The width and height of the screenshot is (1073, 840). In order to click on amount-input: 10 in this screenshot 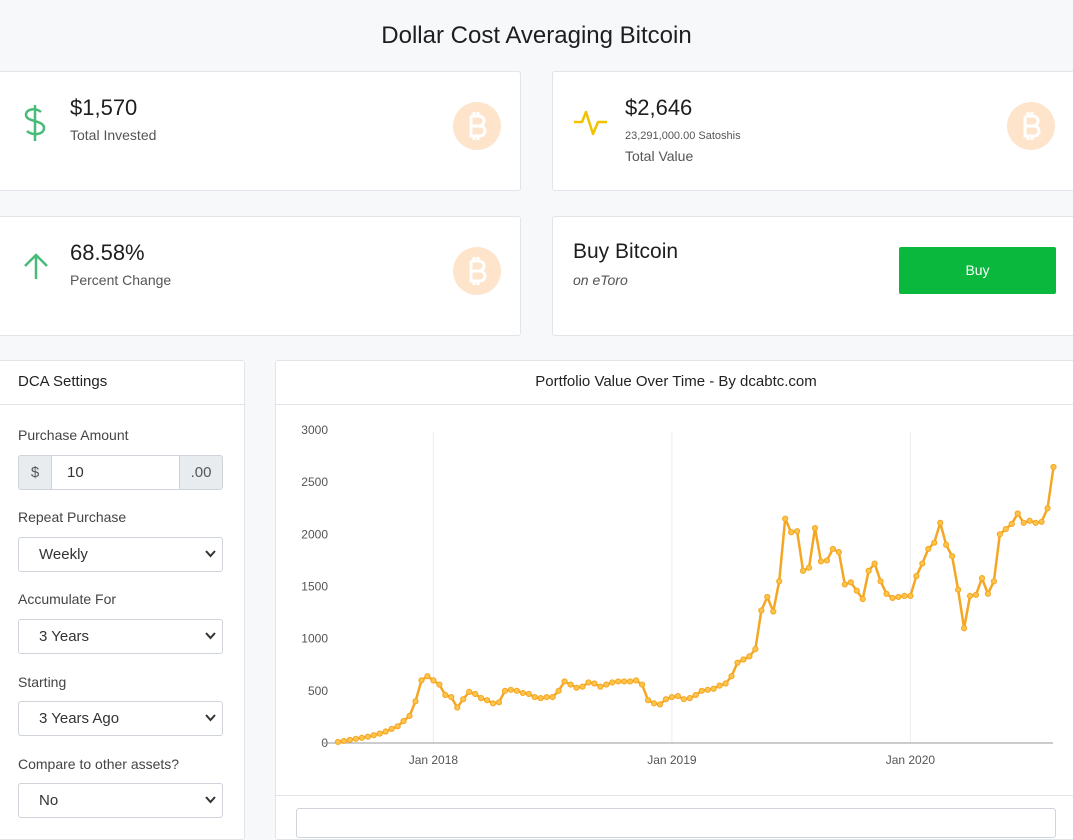, I will do `click(115, 472)`.